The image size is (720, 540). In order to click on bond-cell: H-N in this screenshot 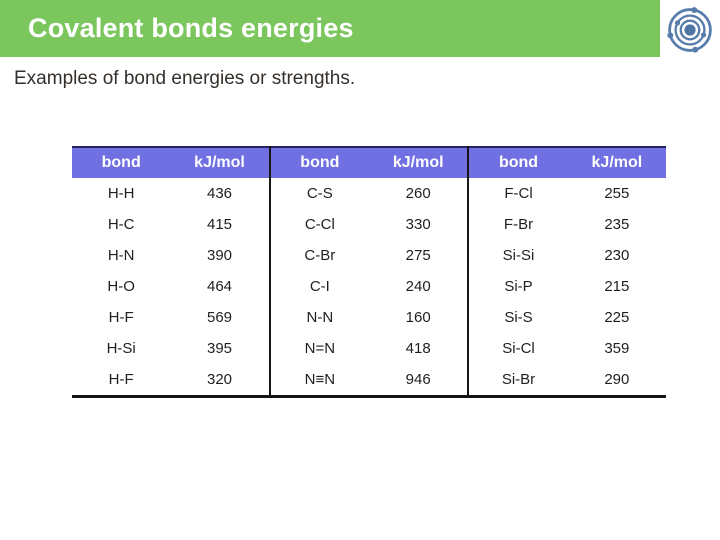, I will do `click(121, 255)`.